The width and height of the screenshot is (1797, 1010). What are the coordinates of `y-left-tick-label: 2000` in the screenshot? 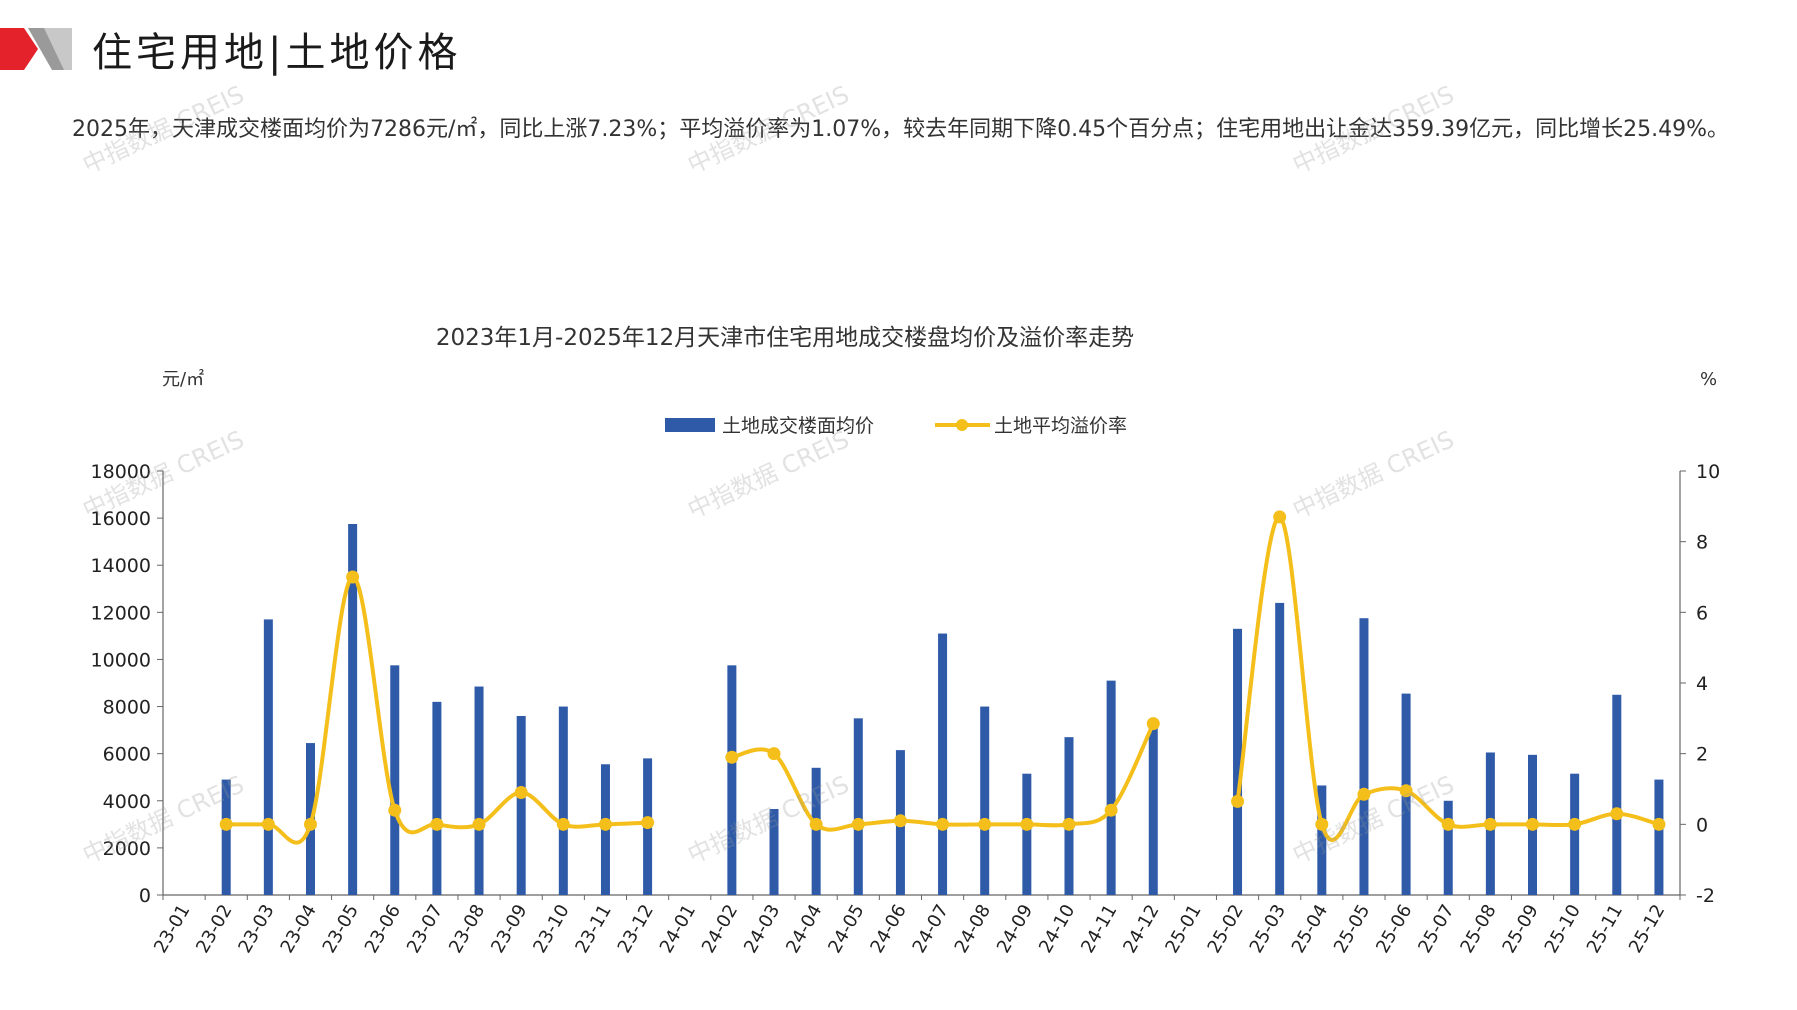 It's located at (127, 849).